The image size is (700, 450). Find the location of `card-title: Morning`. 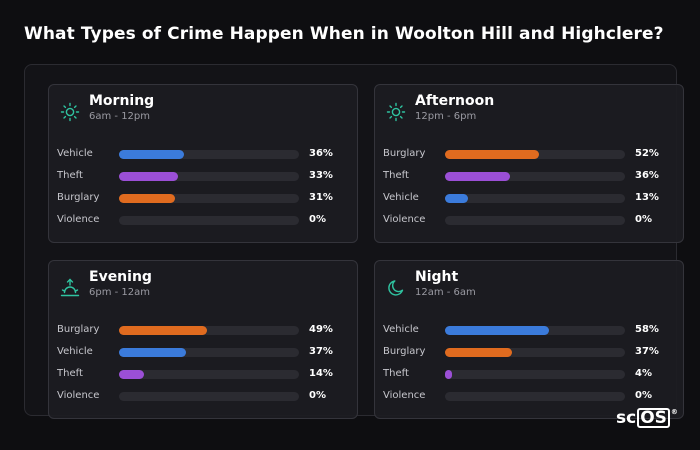

card-title: Morning is located at coordinates (122, 101).